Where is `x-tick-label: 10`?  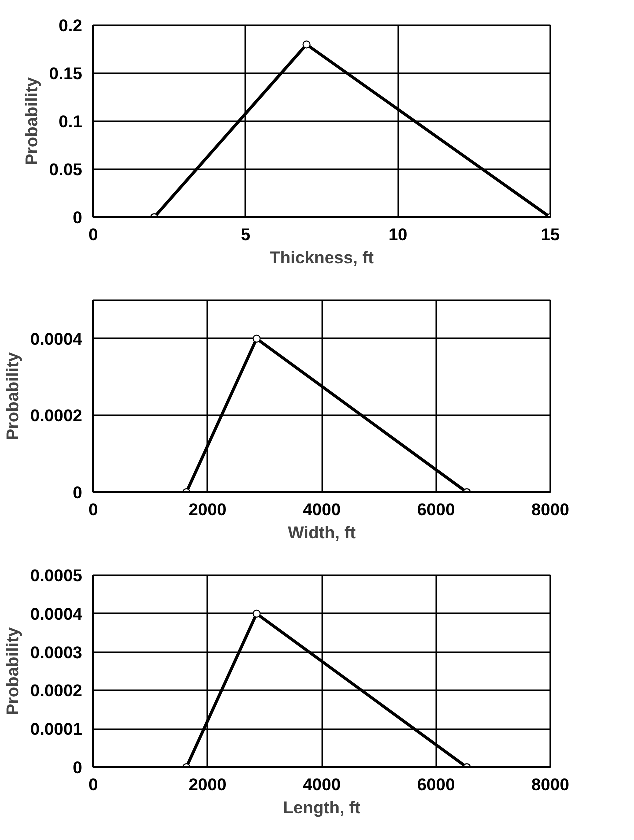 x-tick-label: 10 is located at coordinates (398, 235).